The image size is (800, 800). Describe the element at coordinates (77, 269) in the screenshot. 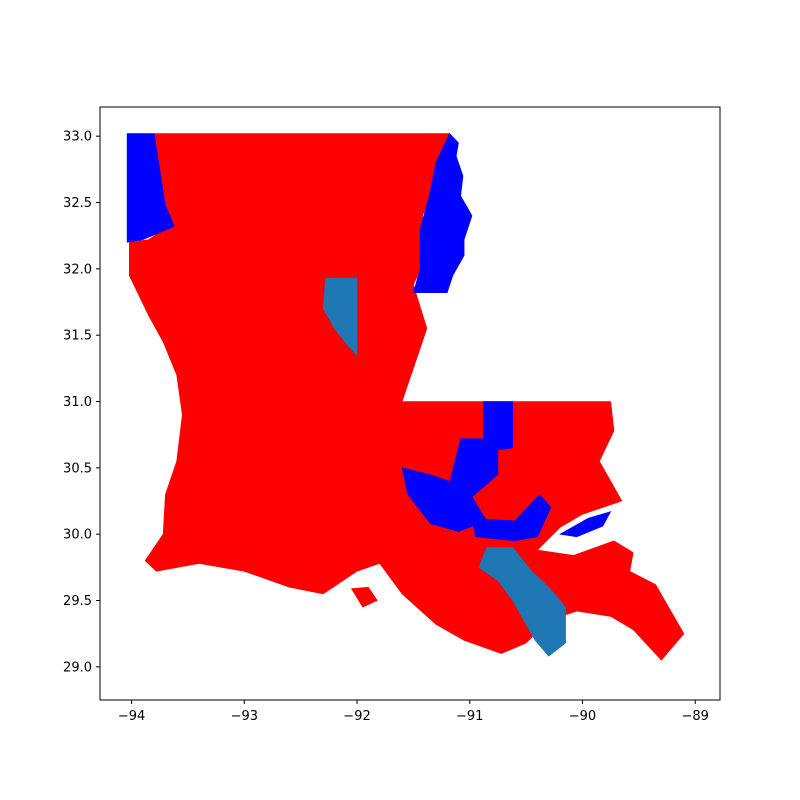

I see `y-tick-label: 32.0` at that location.